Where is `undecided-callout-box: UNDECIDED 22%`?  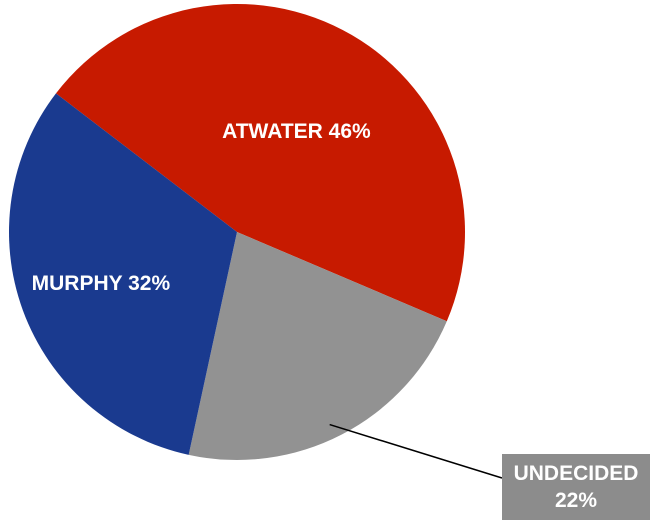
undecided-callout-box: UNDECIDED 22% is located at coordinates (576, 487).